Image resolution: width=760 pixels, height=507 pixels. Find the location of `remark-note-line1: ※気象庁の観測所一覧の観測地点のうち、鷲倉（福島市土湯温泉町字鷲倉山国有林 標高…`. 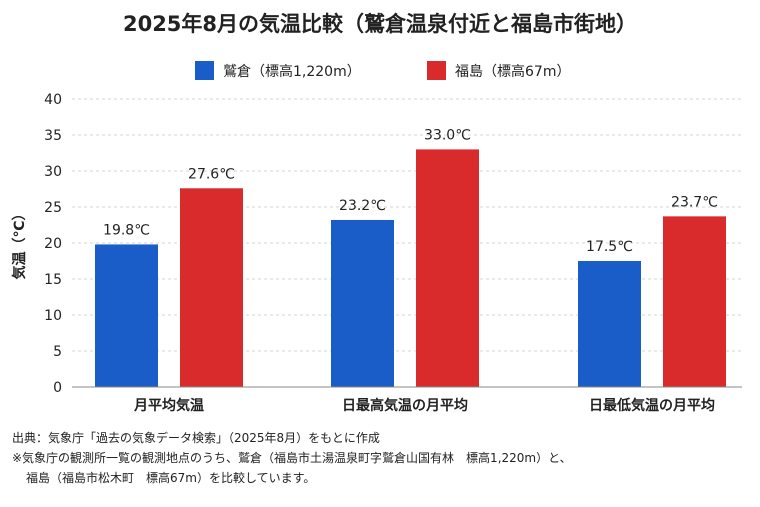

remark-note-line1: ※気象庁の観測所一覧の観測地点のうち、鷲倉（福島市土湯温泉町字鷲倉山国有林 標高… is located at coordinates (292, 458).